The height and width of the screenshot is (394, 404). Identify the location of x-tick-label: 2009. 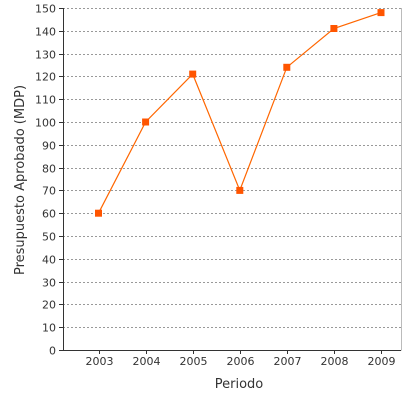
(382, 361).